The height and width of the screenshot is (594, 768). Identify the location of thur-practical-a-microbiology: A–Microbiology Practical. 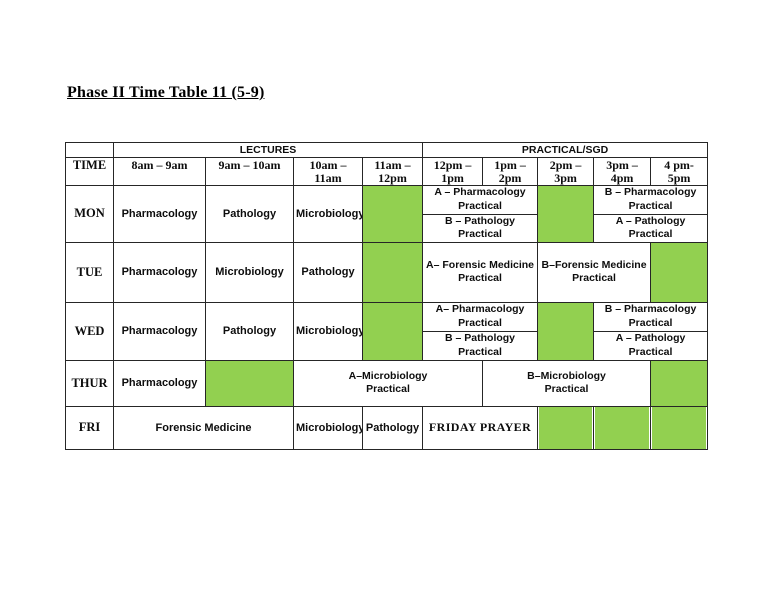
(388, 383).